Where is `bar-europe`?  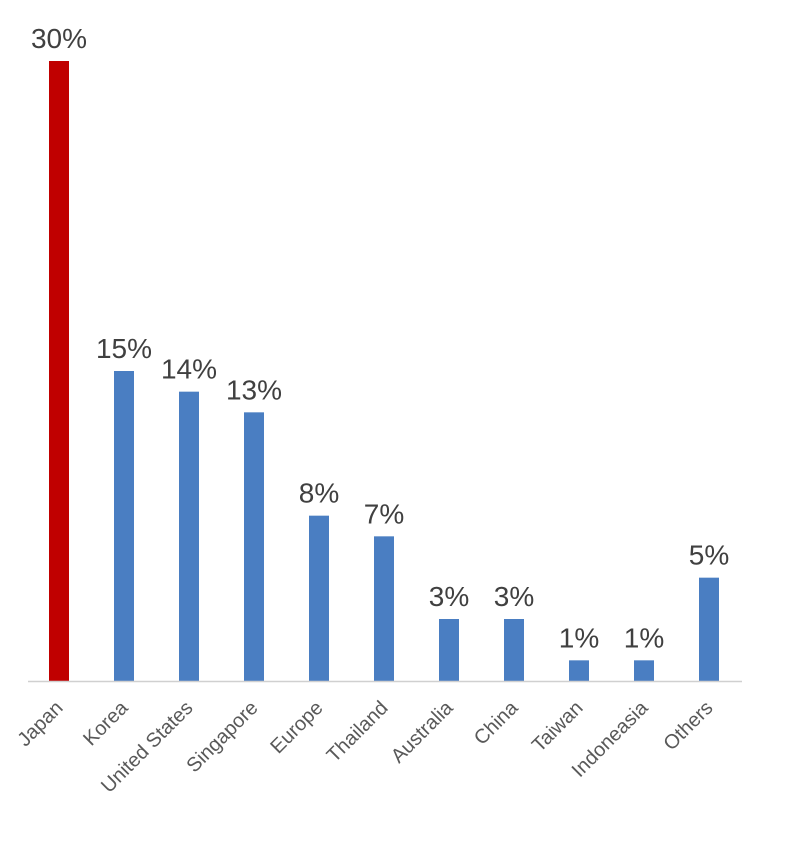 bar-europe is located at coordinates (319, 598).